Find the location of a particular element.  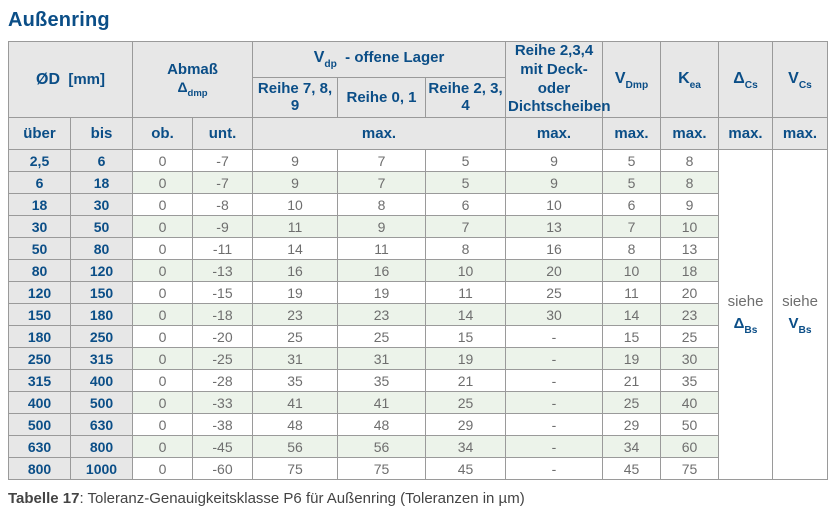

col-header-delta-cs: ΔCs is located at coordinates (746, 79).